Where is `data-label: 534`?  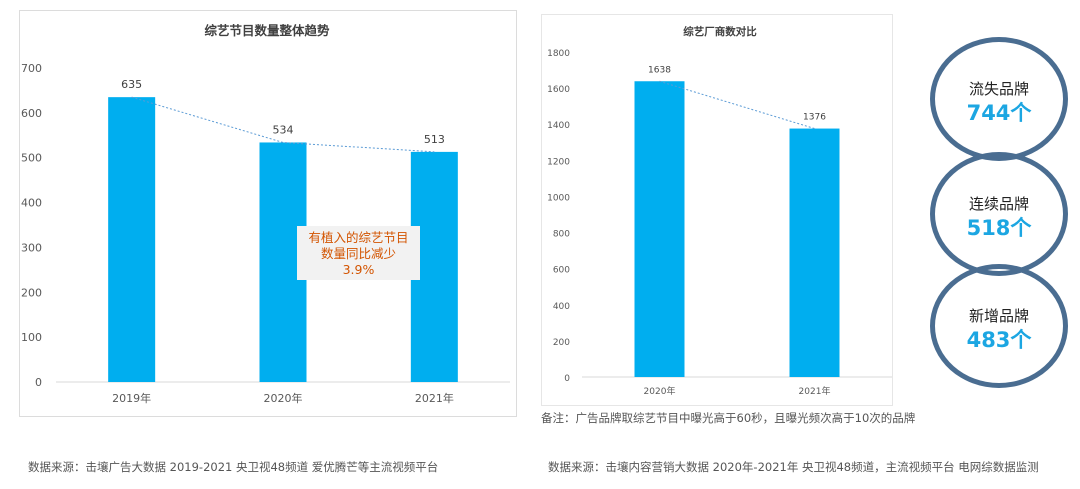
data-label: 534 is located at coordinates (283, 129).